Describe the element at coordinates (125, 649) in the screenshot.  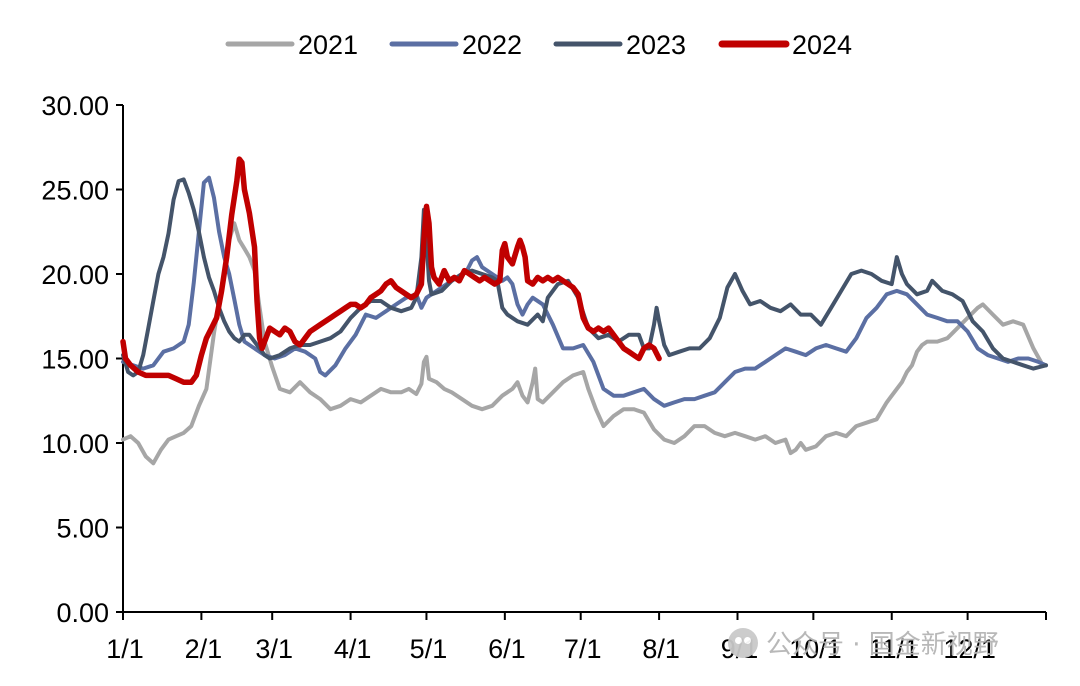
I see `x-tick-label: 1/1` at that location.